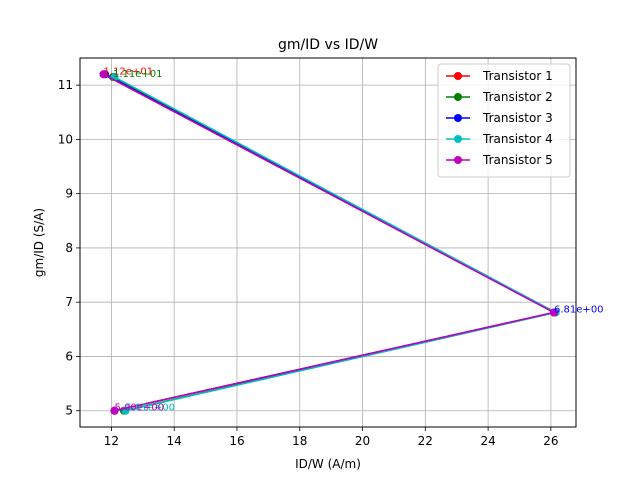  What do you see at coordinates (299, 441) in the screenshot?
I see `x-tick-label: 18` at bounding box center [299, 441].